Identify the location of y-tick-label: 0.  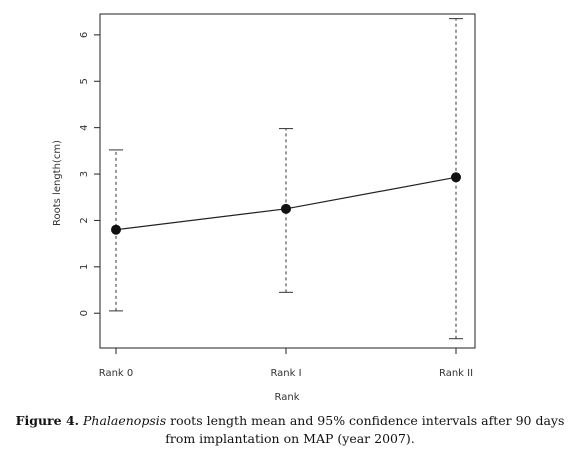
(84, 313).